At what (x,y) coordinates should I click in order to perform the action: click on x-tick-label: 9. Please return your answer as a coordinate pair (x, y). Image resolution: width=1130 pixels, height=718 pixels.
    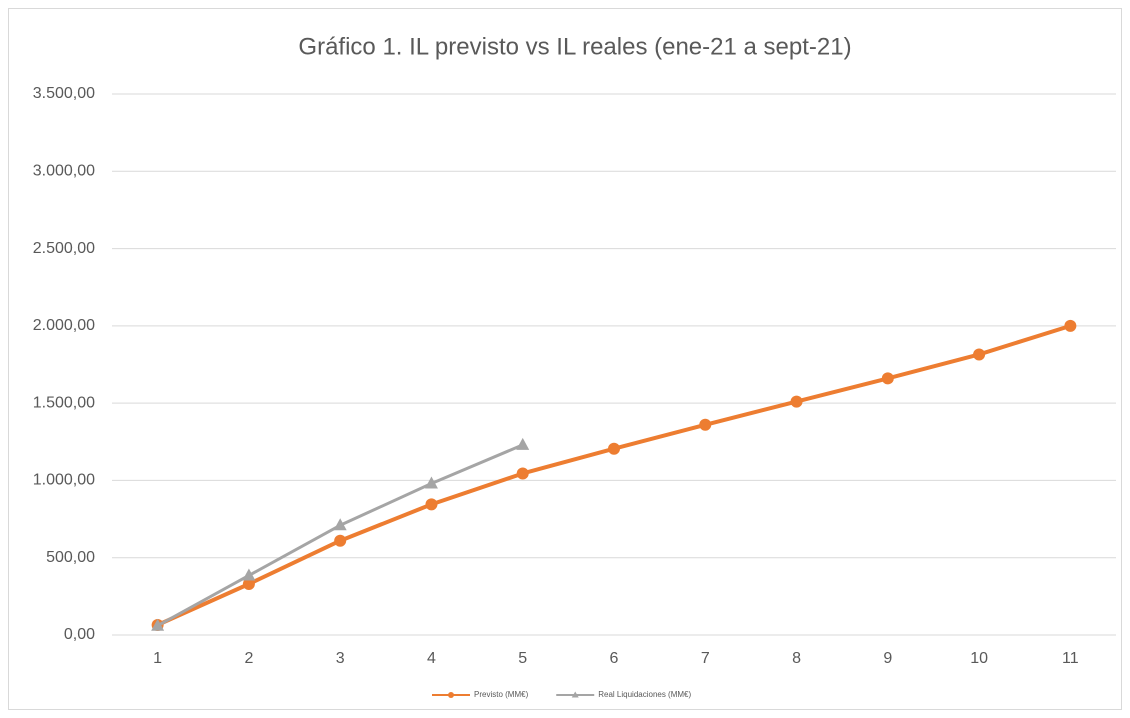
    Looking at the image, I should click on (887, 658).